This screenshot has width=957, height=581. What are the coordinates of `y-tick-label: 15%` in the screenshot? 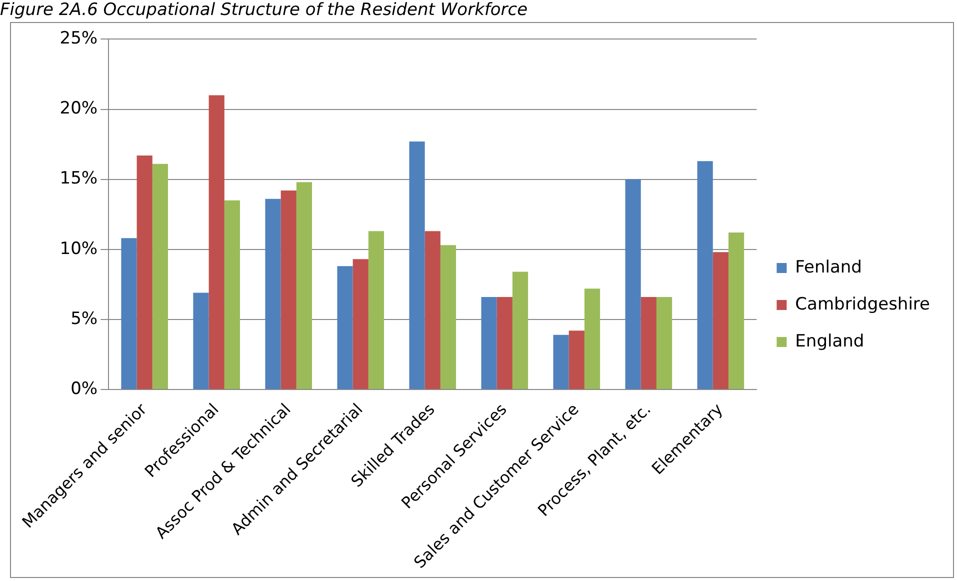 It's located at (79, 178).